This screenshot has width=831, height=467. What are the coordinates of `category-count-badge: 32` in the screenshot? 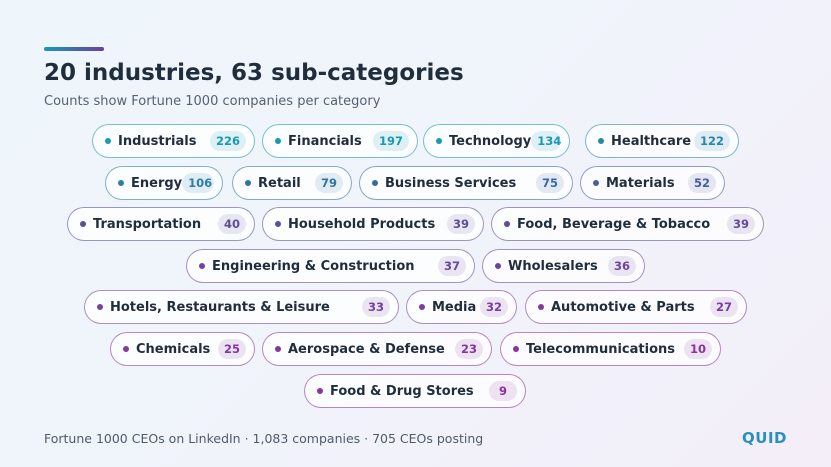 It's located at (493, 307).